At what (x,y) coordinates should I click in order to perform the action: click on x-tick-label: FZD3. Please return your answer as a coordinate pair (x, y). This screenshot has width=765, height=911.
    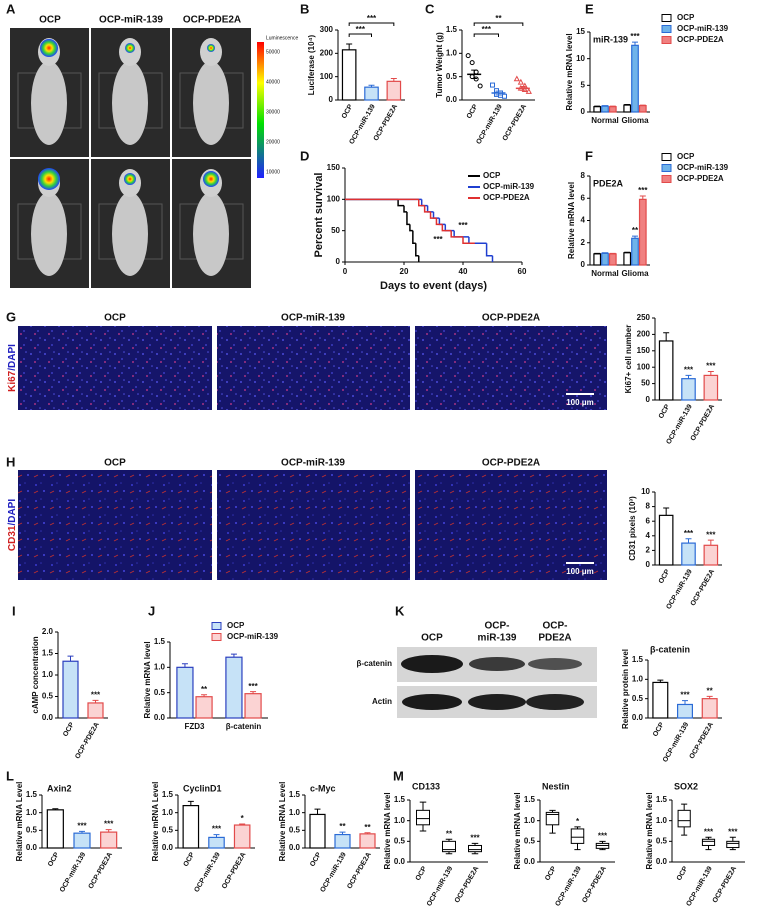
    Looking at the image, I should click on (195, 726).